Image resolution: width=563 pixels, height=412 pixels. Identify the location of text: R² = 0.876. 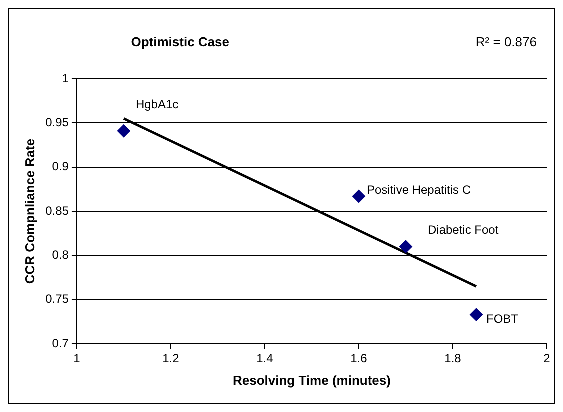
(506, 42).